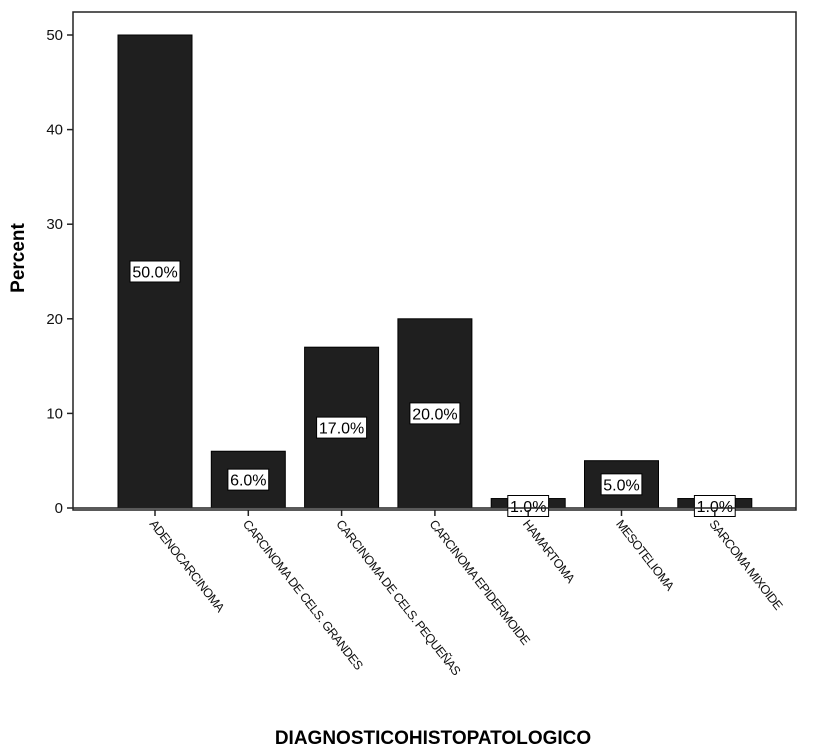 The image size is (813, 754). What do you see at coordinates (54, 130) in the screenshot?
I see `y-tick-label: 40` at bounding box center [54, 130].